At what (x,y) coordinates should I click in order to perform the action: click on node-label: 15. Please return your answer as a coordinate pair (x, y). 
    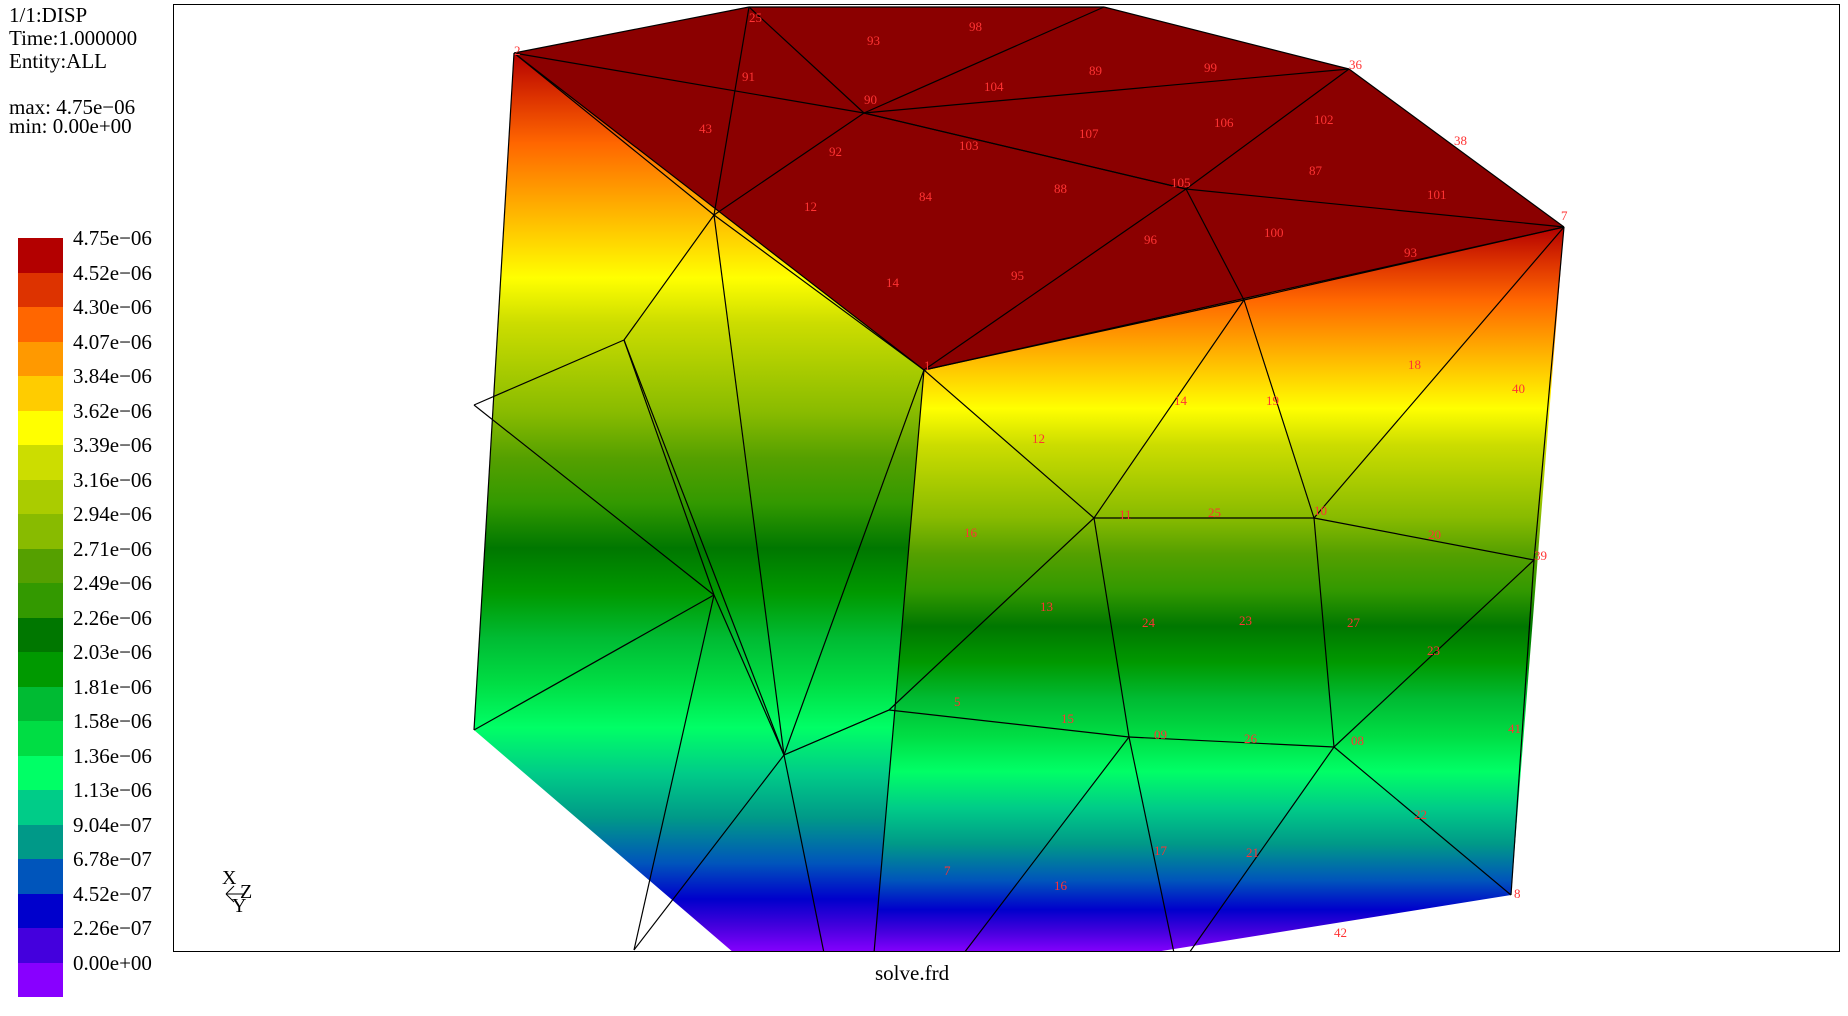
    Looking at the image, I should click on (1067, 718).